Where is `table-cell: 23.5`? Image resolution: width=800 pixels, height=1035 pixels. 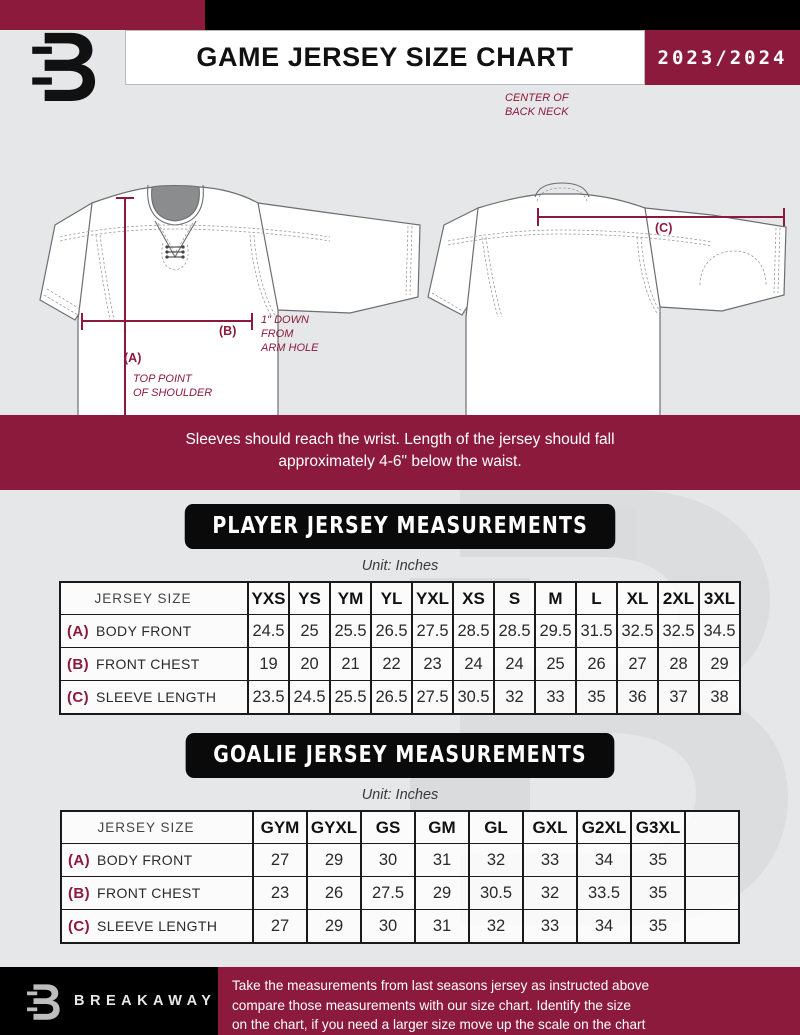 table-cell: 23.5 is located at coordinates (268, 697).